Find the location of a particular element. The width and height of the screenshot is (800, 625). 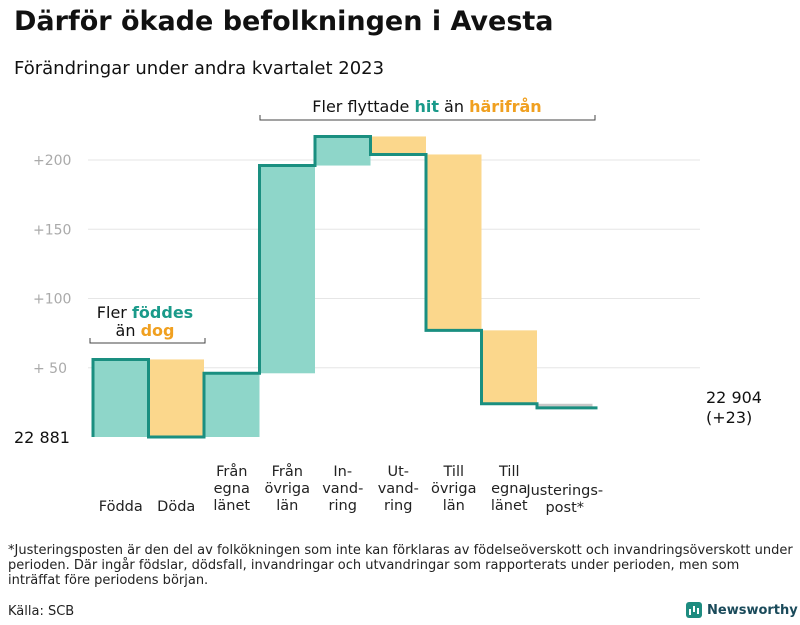

births-annotation-line1: Fler föddes is located at coordinates (145, 312).